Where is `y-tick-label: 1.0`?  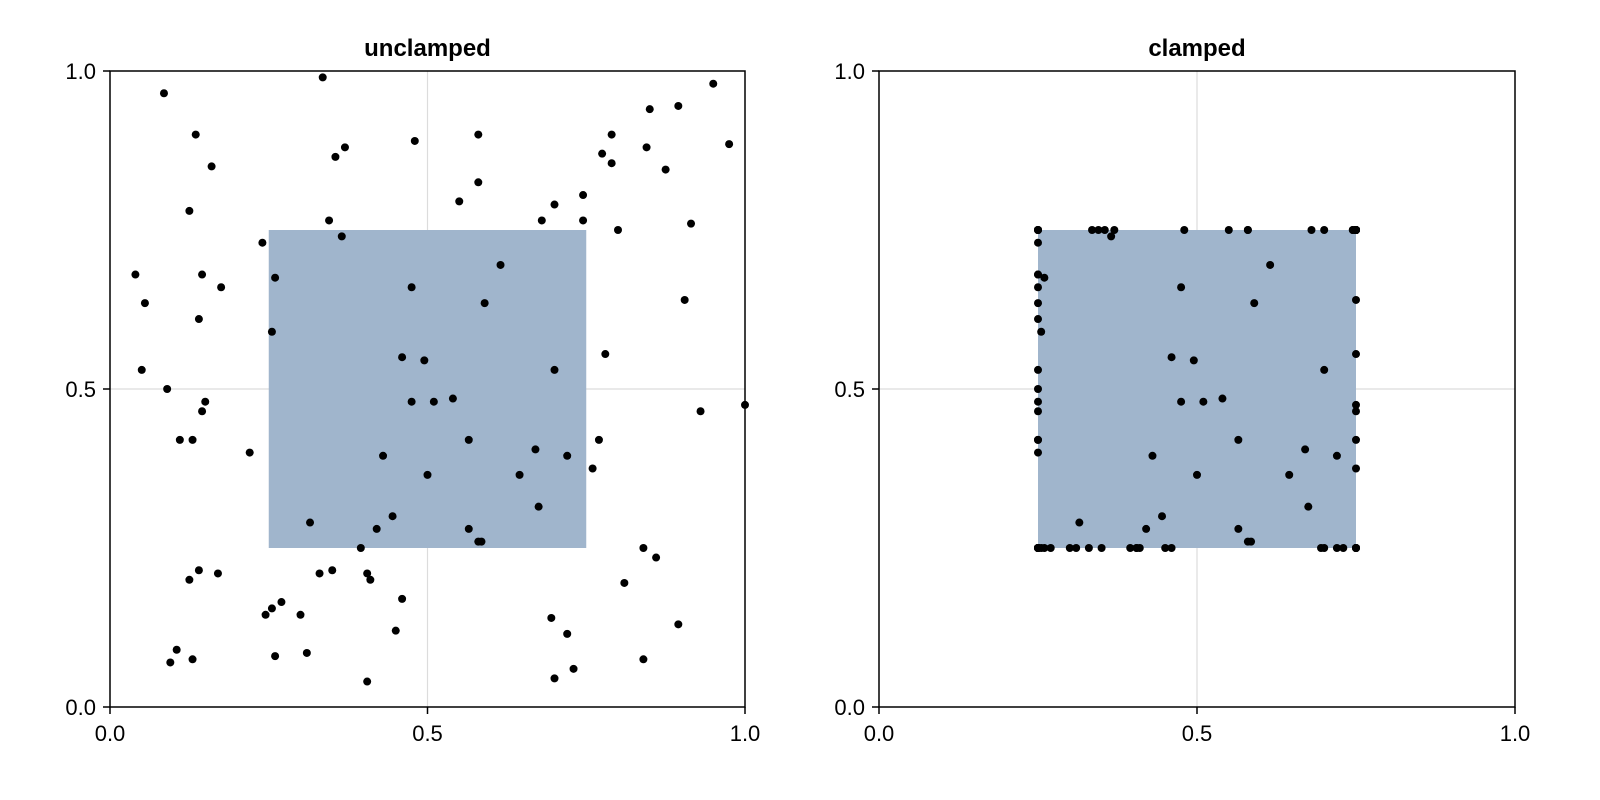
y-tick-label: 1.0 is located at coordinates (80, 71).